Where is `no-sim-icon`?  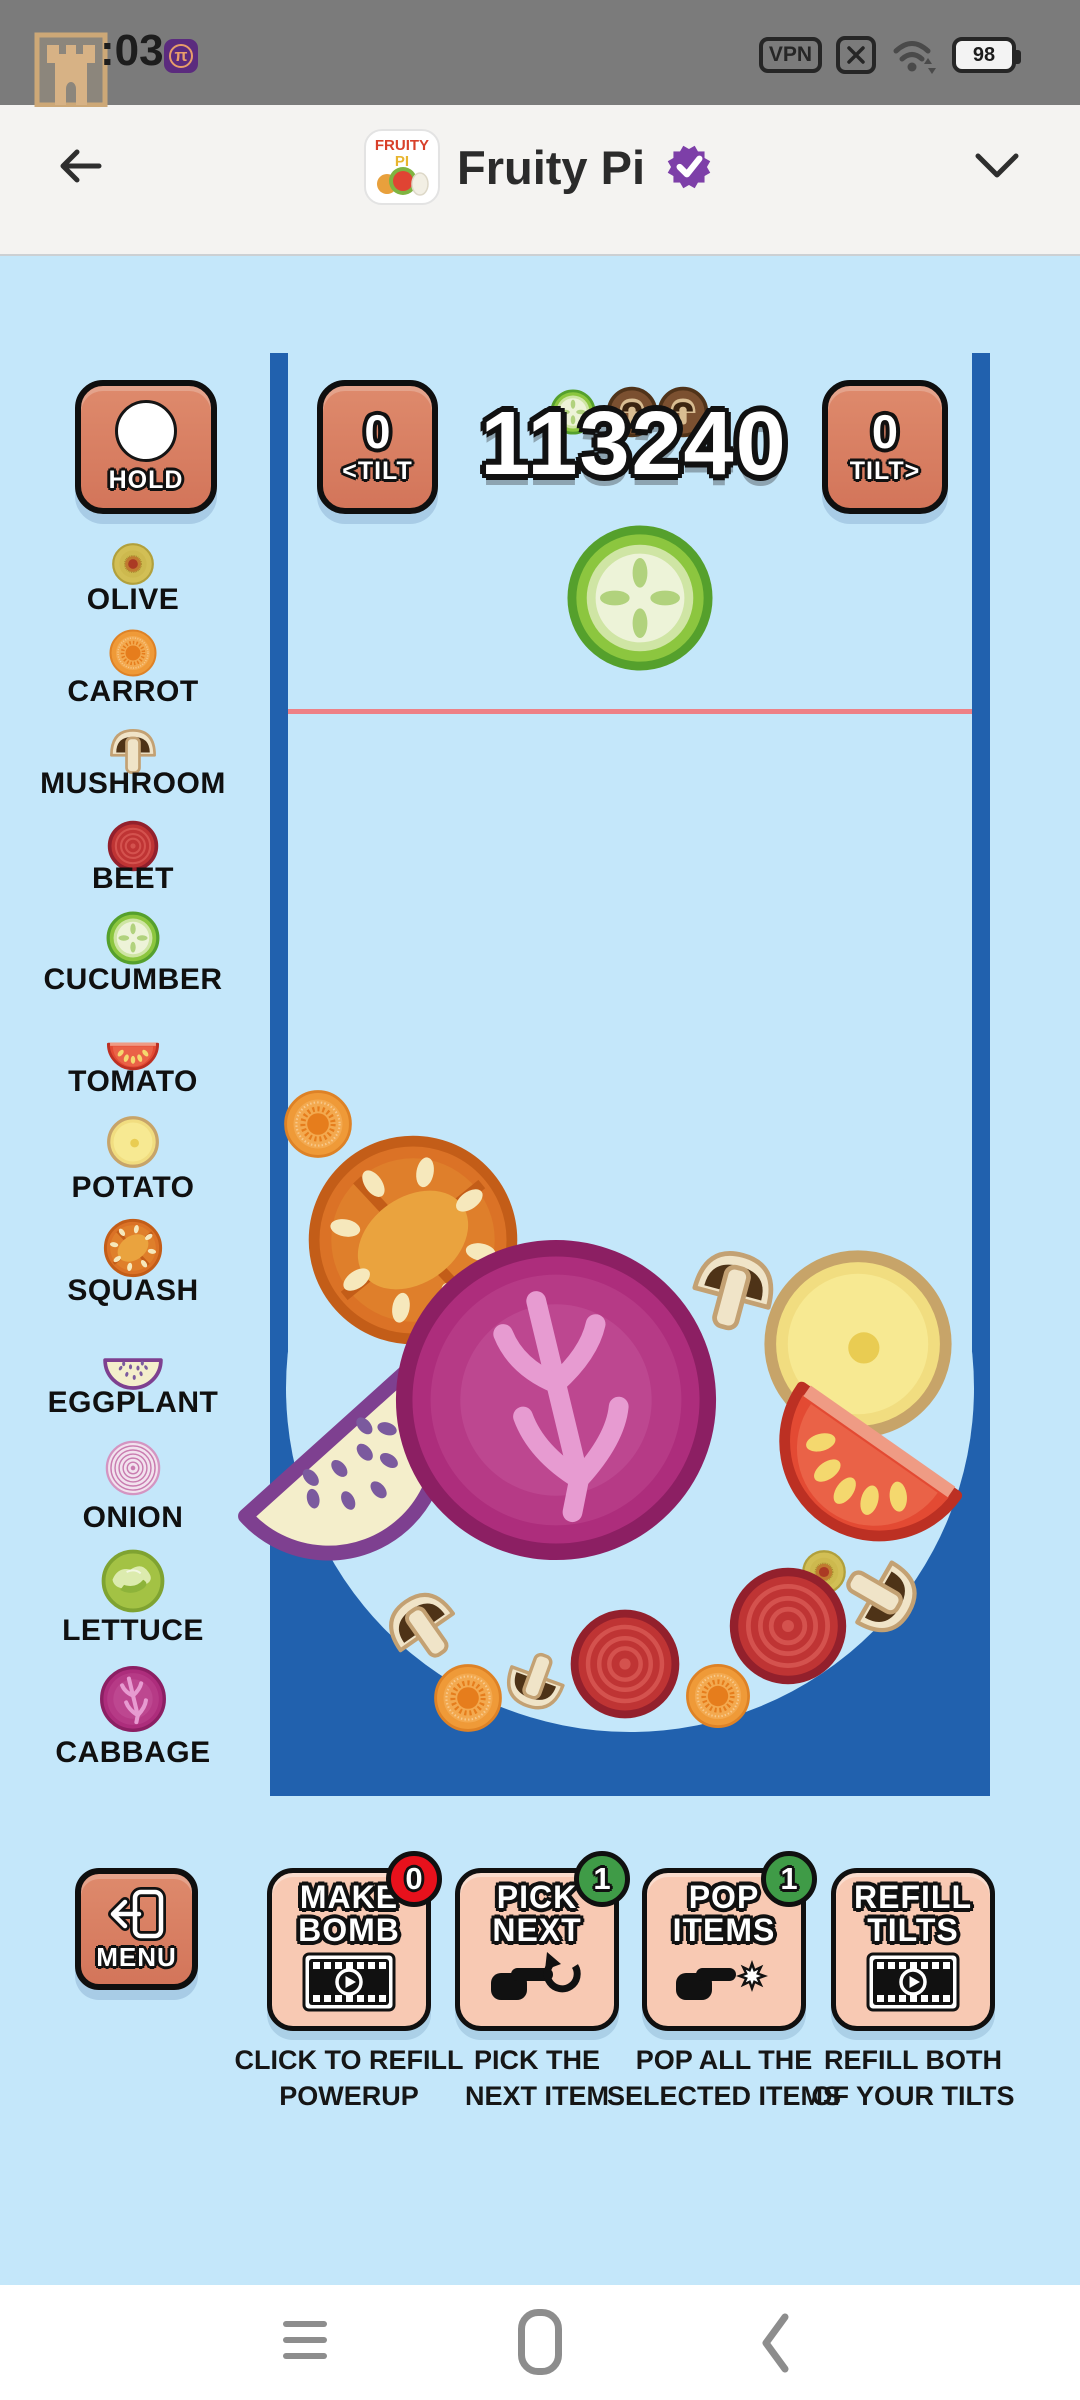 no-sim-icon is located at coordinates (856, 55).